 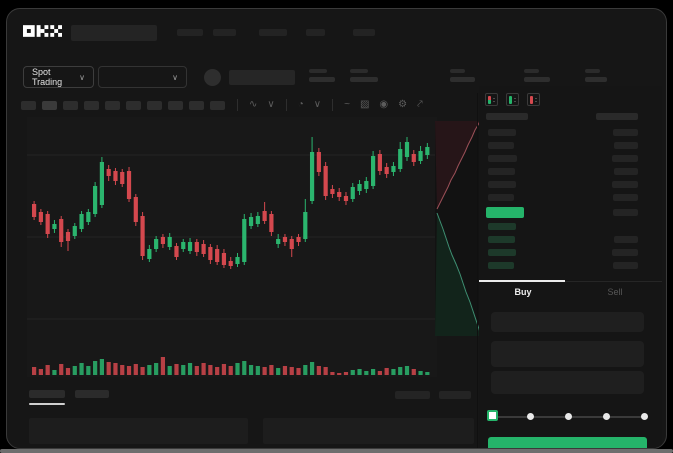 What do you see at coordinates (460, 228) in the screenshot?
I see `depth-chart` at bounding box center [460, 228].